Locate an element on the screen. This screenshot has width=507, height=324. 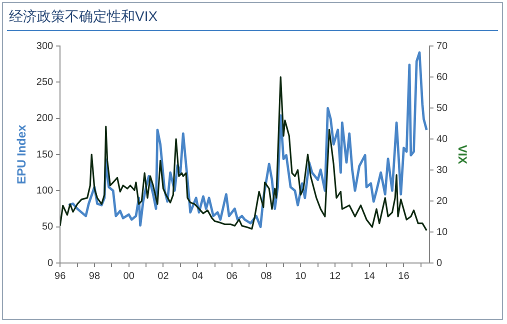
y2-tick-label: 0 is located at coordinates (439, 263).